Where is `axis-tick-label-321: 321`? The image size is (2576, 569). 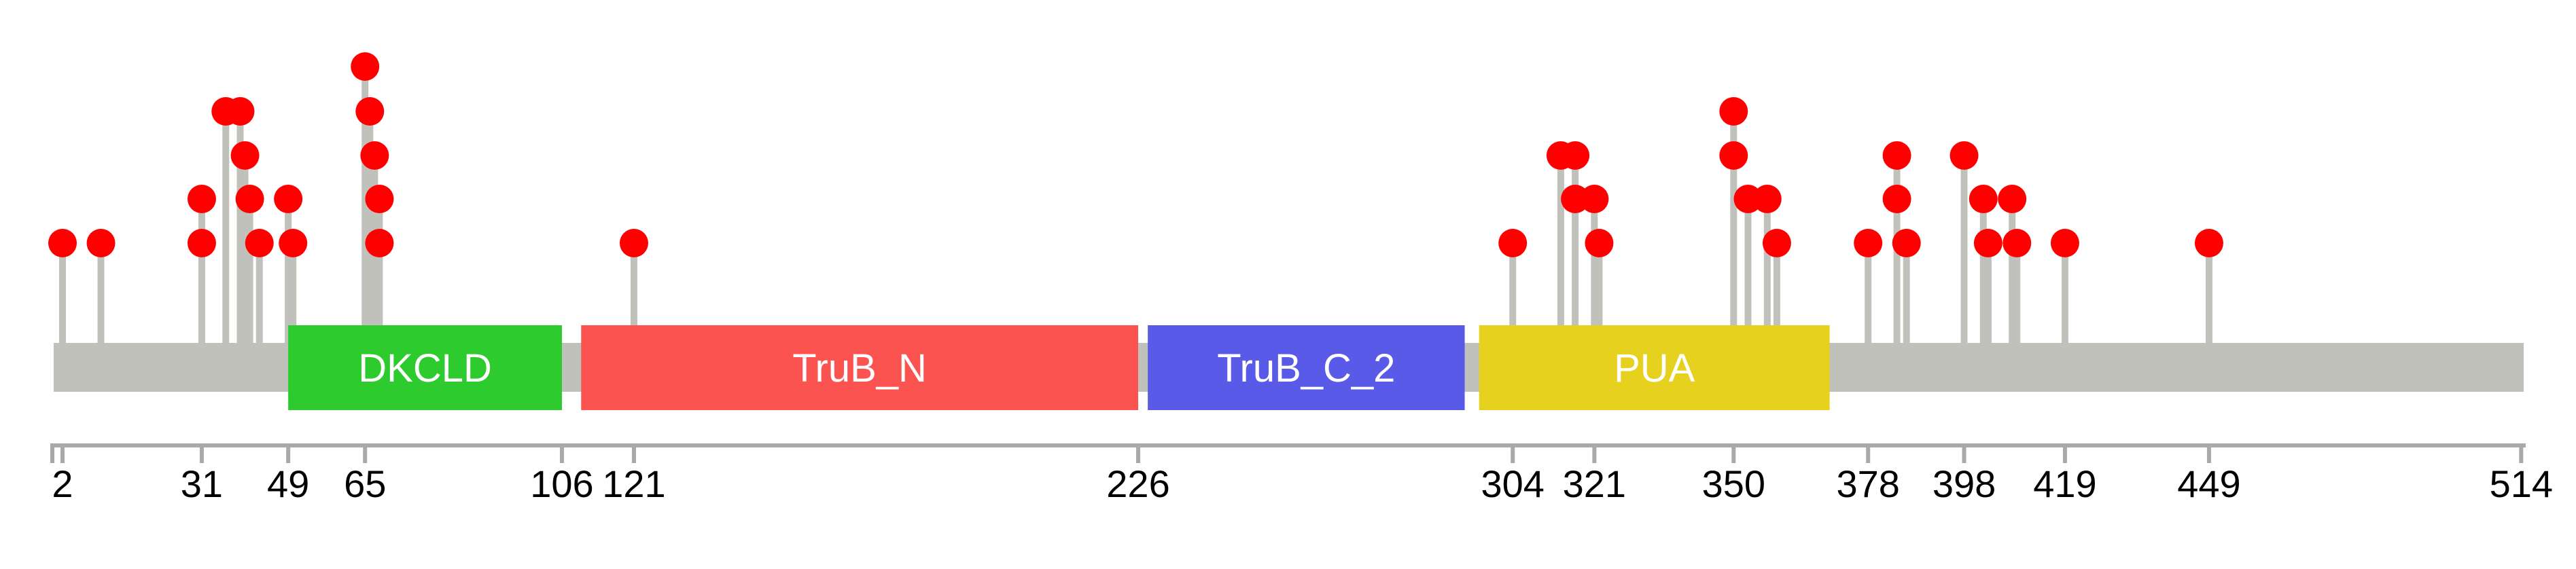
axis-tick-label-321: 321 is located at coordinates (1594, 483).